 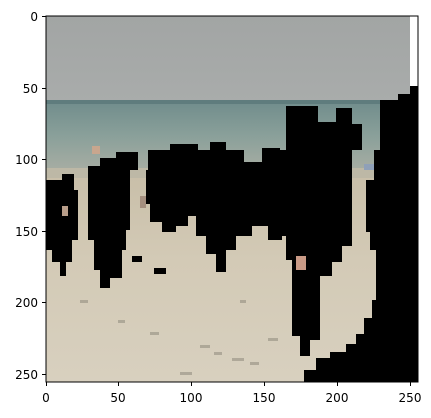 What do you see at coordinates (179, 337) in the screenshot?
I see `sand-marks` at bounding box center [179, 337].